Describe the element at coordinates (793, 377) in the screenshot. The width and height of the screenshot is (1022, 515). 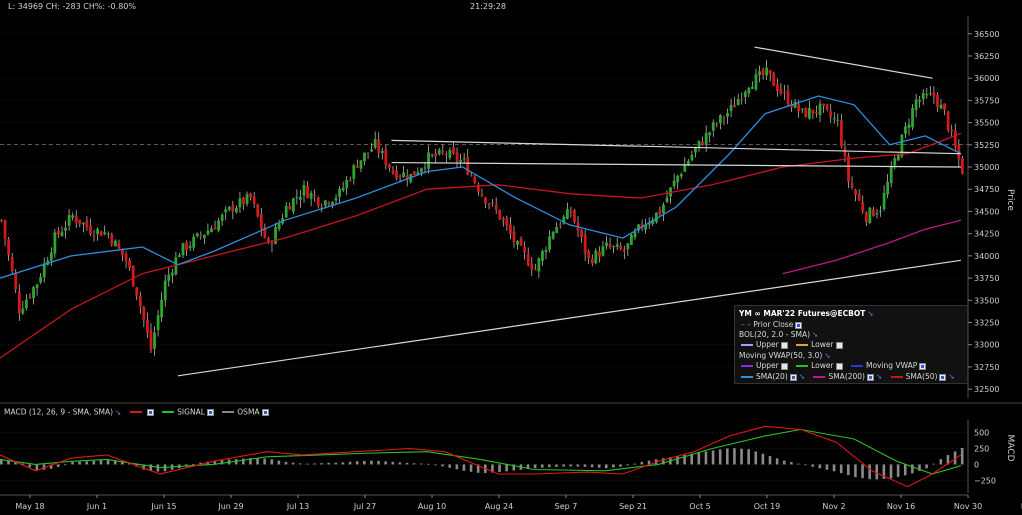
I see `sma20-checkbox` at that location.